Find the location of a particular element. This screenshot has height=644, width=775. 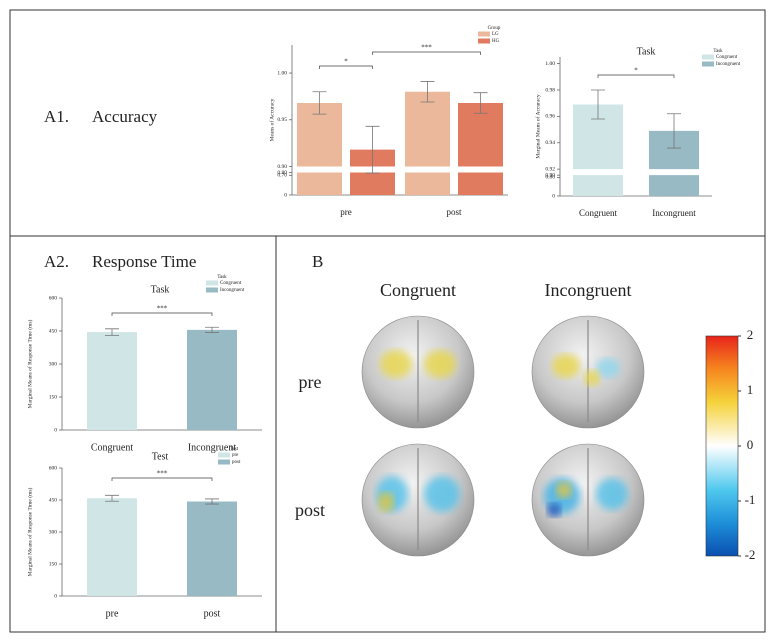

legend-label: post is located at coordinates (236, 462).